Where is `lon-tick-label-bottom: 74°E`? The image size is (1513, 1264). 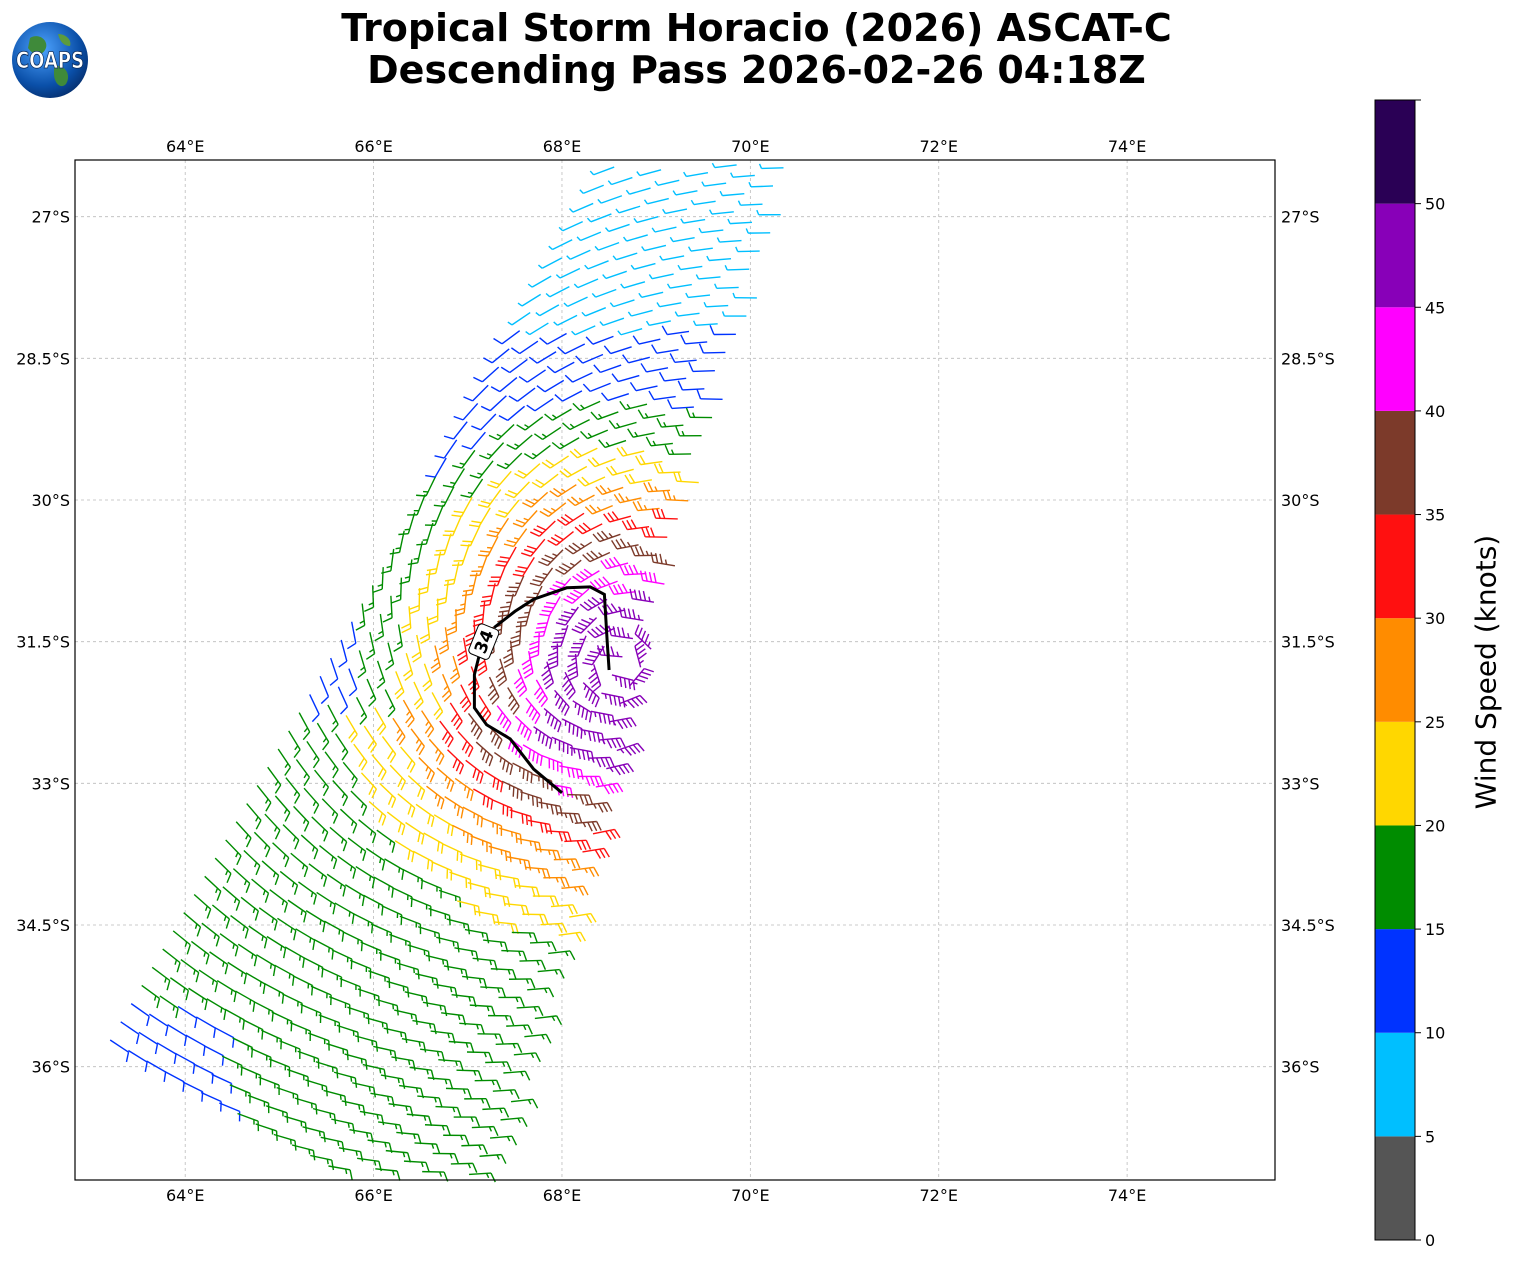 lon-tick-label-bottom: 74°E is located at coordinates (1127, 1195).